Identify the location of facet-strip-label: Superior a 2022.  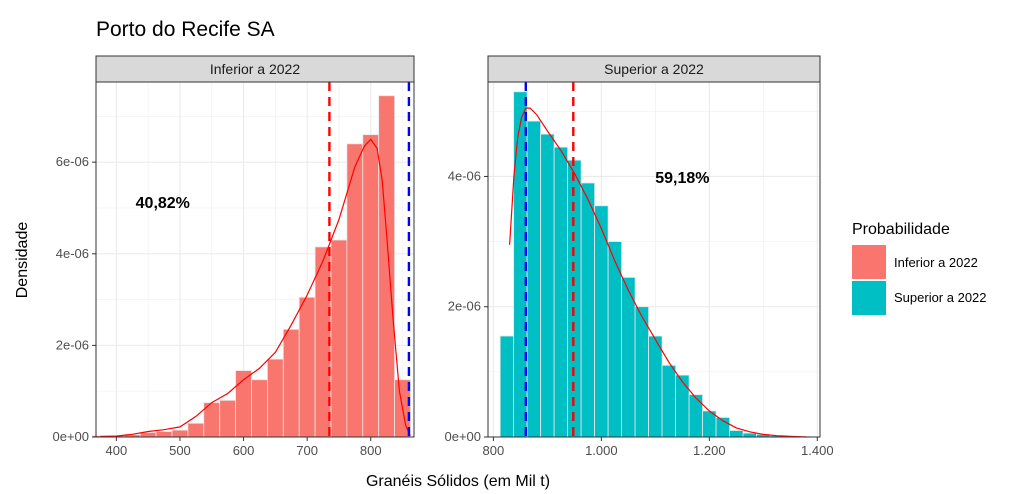
(654, 69).